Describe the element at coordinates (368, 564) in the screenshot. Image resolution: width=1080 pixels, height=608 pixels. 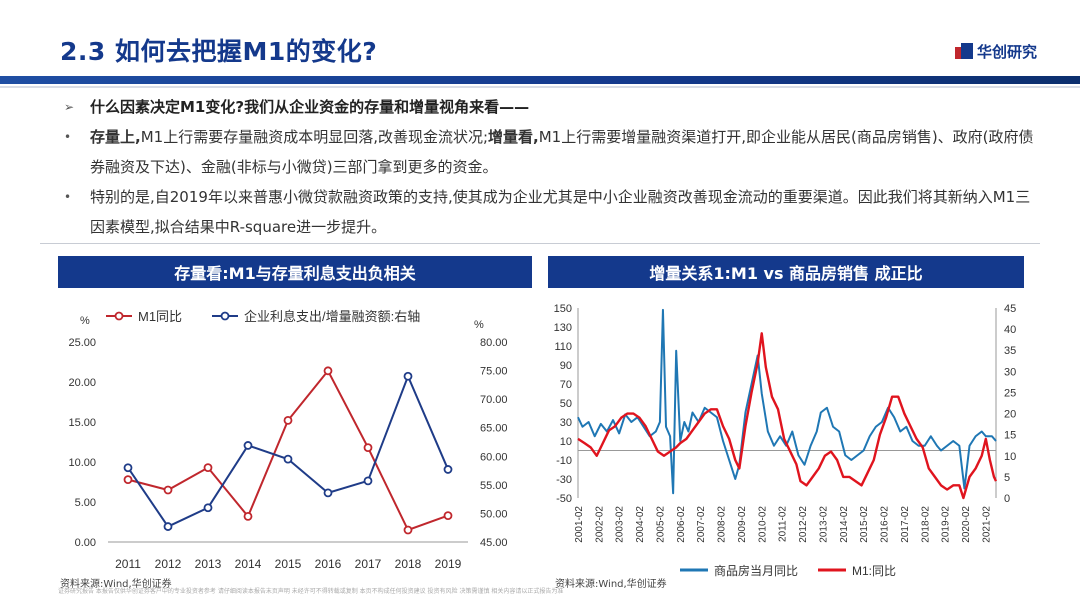
I see `x-tick-label: 2017` at that location.